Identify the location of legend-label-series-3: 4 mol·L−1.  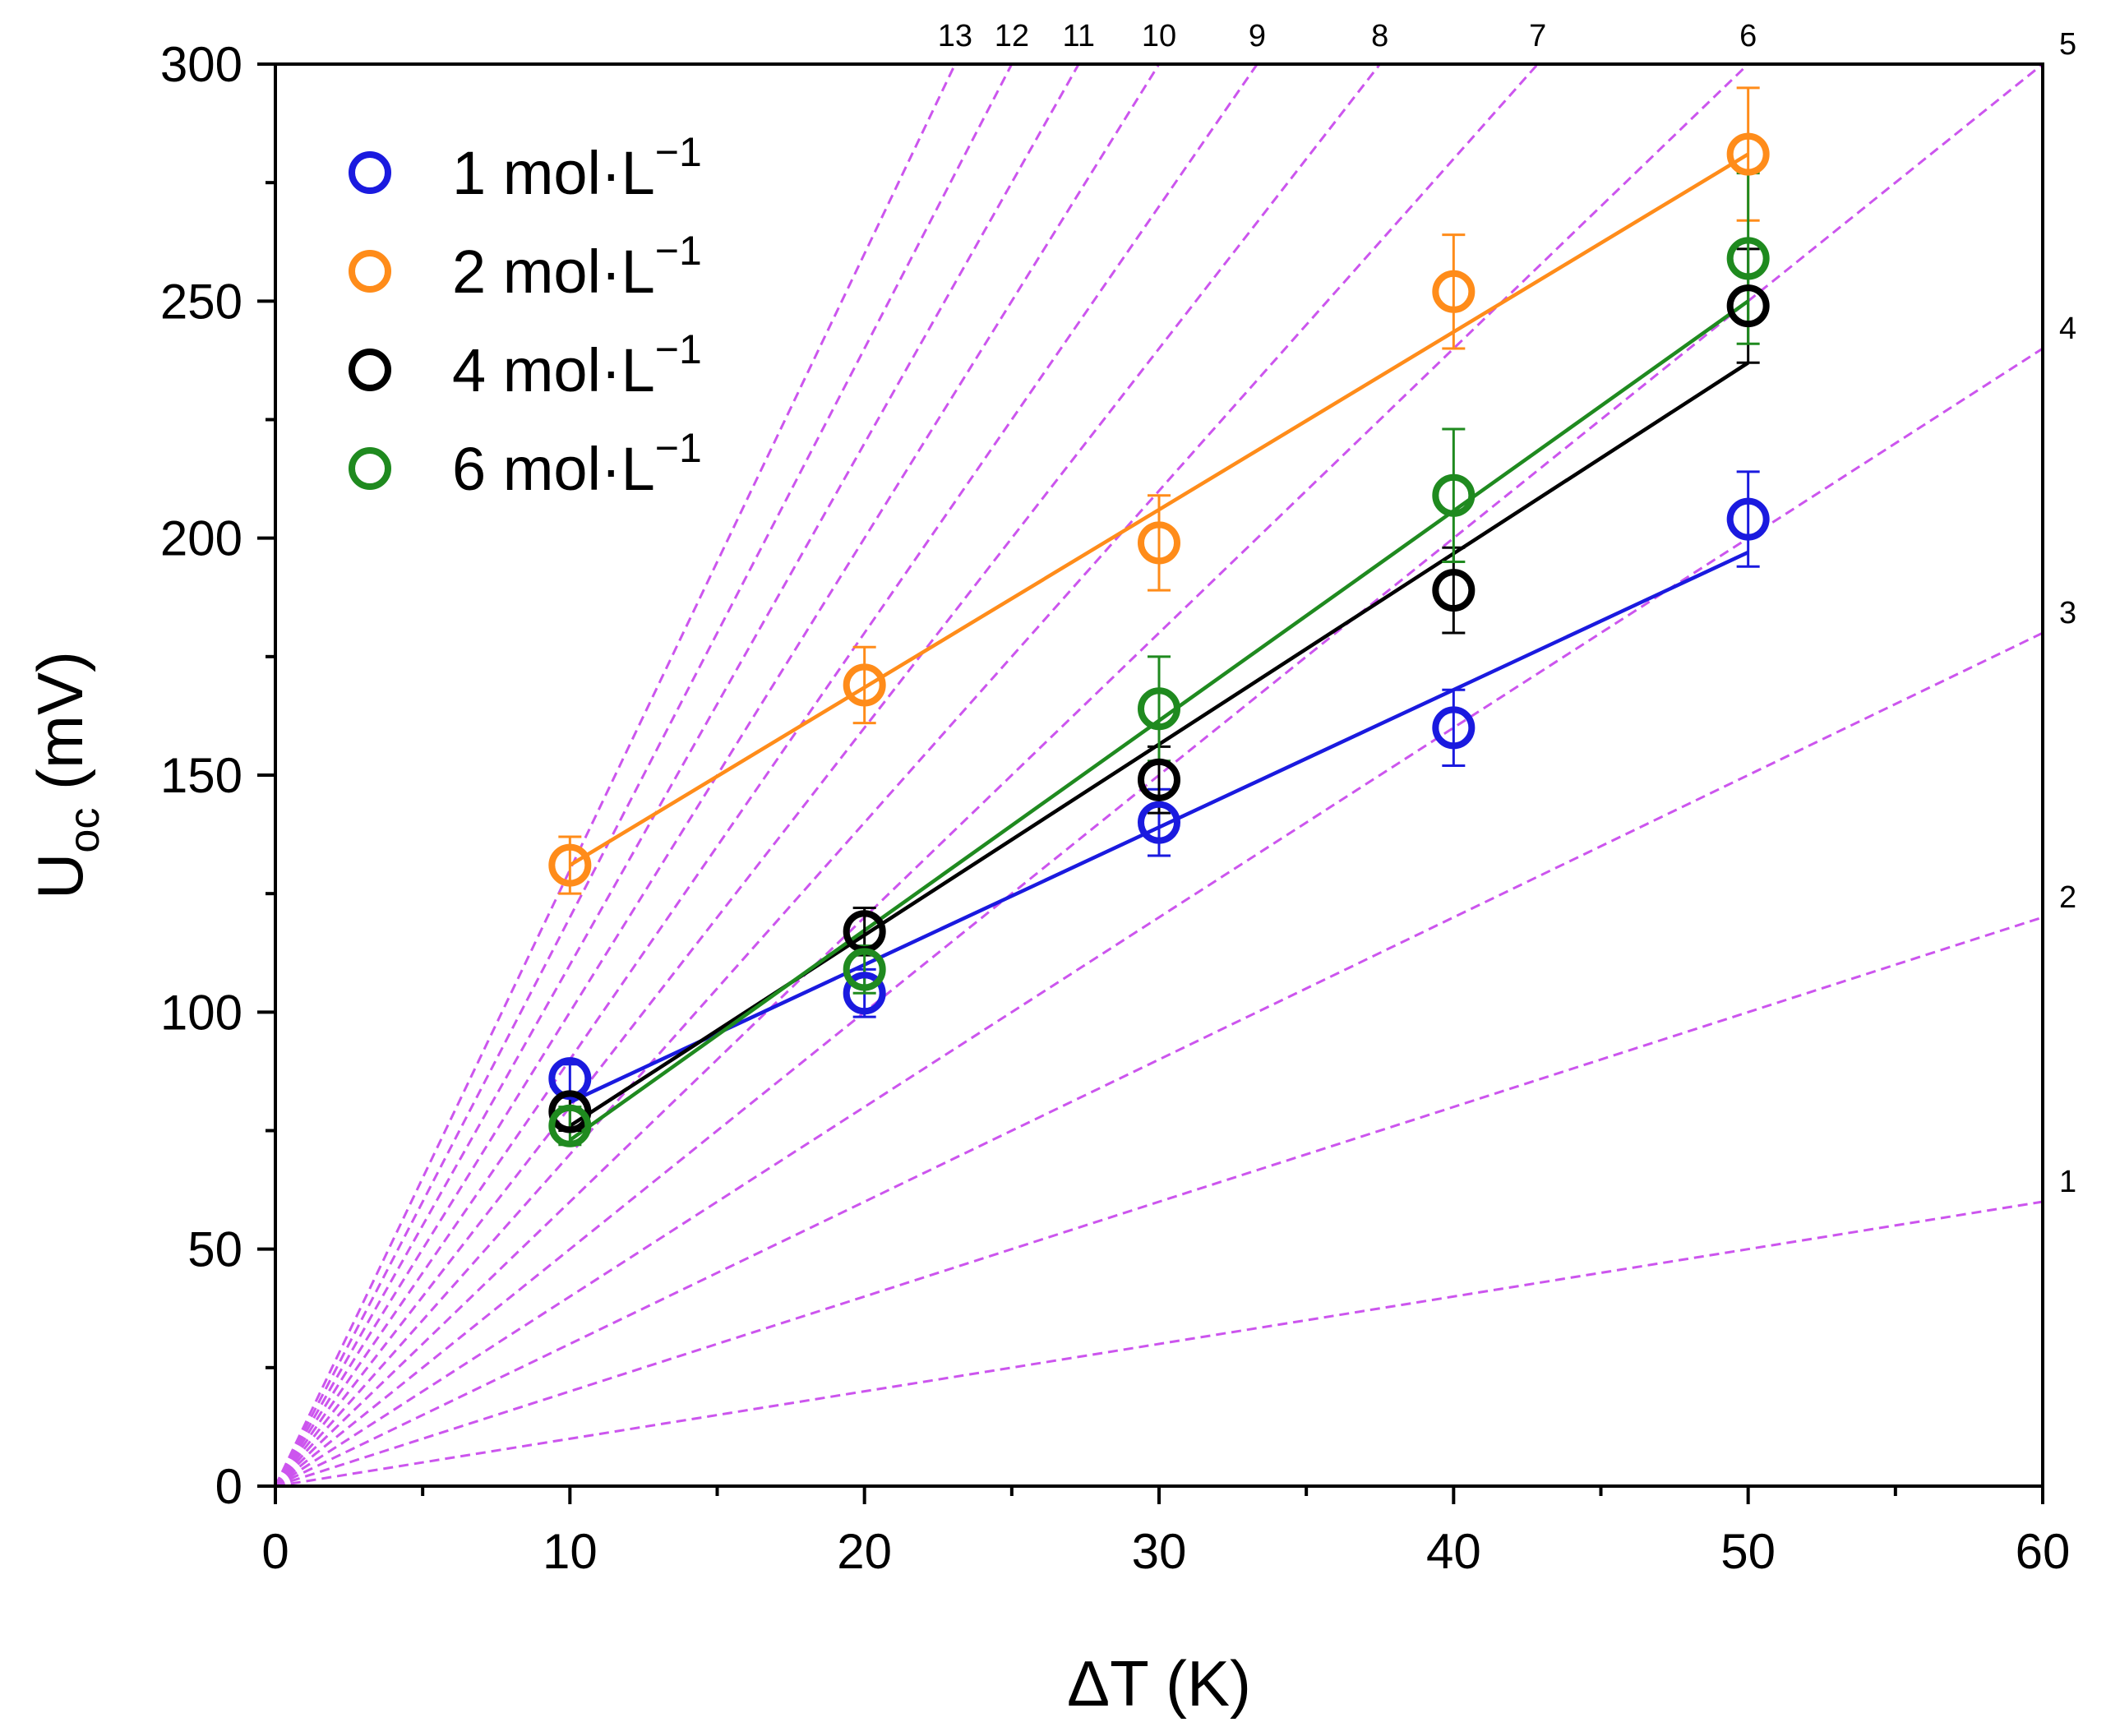
(577, 365).